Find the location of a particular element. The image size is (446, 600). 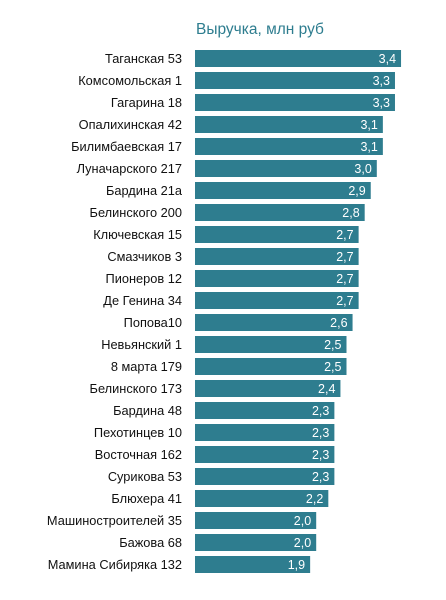

bar-row: Невьянский 1 2,5 is located at coordinates (224, 344).